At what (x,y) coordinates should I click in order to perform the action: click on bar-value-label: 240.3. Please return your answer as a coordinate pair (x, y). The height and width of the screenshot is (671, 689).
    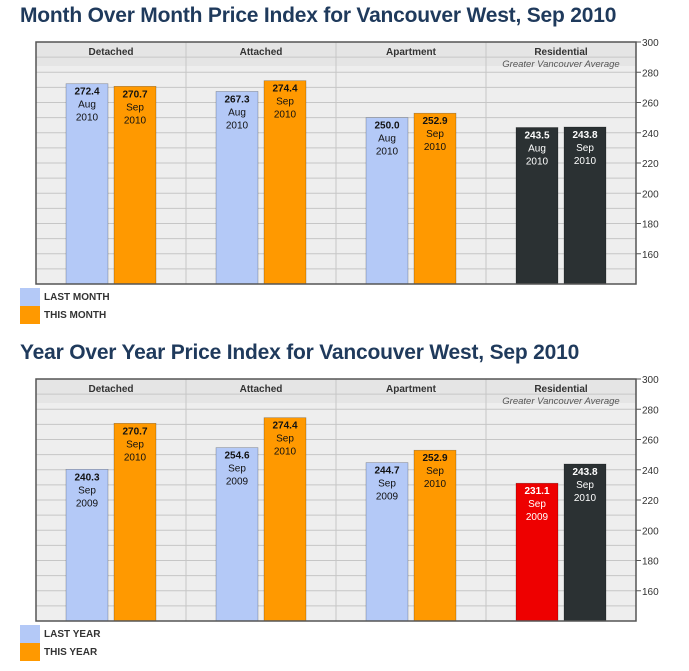
    Looking at the image, I should click on (86, 477).